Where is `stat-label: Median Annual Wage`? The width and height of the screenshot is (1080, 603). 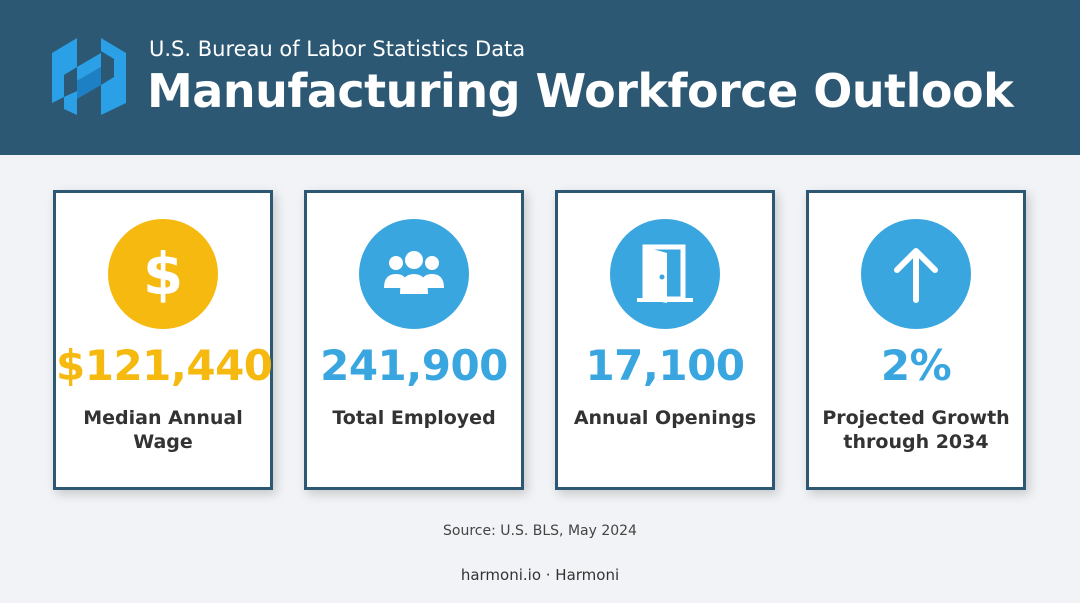 stat-label: Median Annual Wage is located at coordinates (163, 430).